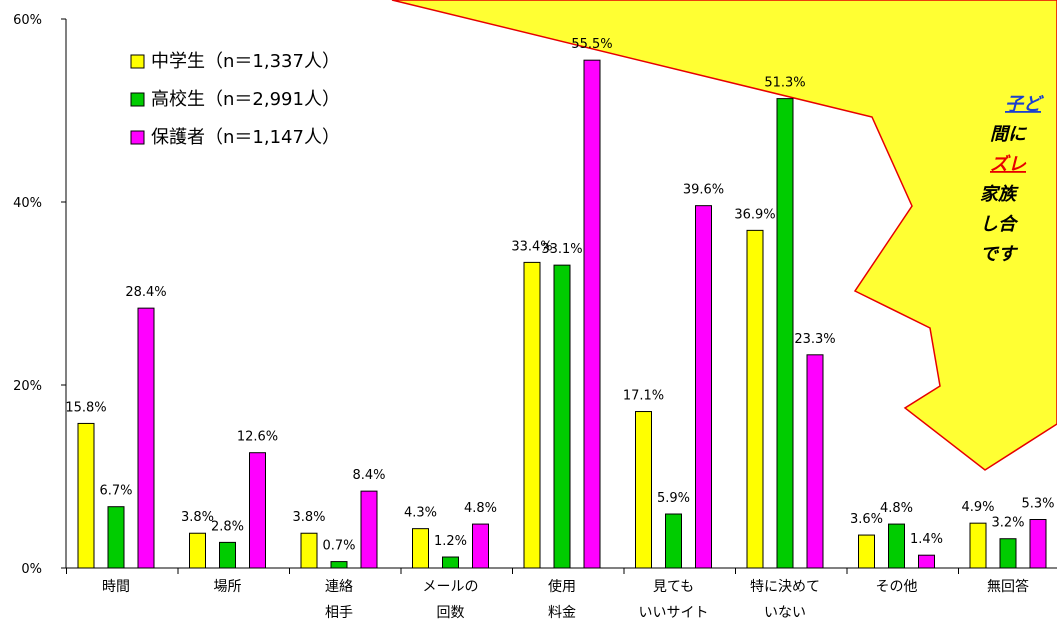 Image resolution: width=1057 pixels, height=625 pixels. Describe the element at coordinates (145, 292) in the screenshot. I see `data-label: 28.4%` at that location.